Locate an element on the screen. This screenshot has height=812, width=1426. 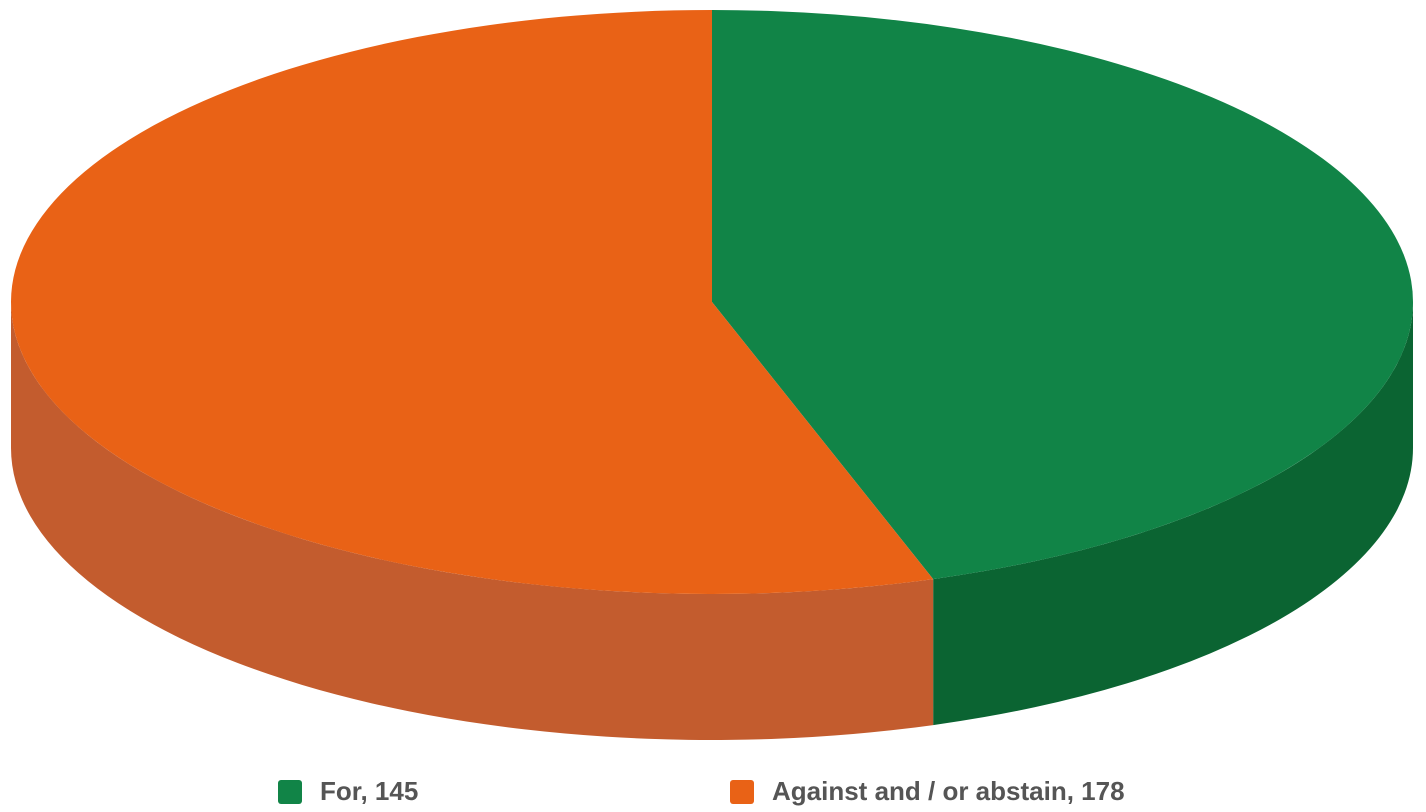
legend-item-against: Against and / or abstain, 178 is located at coordinates (927, 791).